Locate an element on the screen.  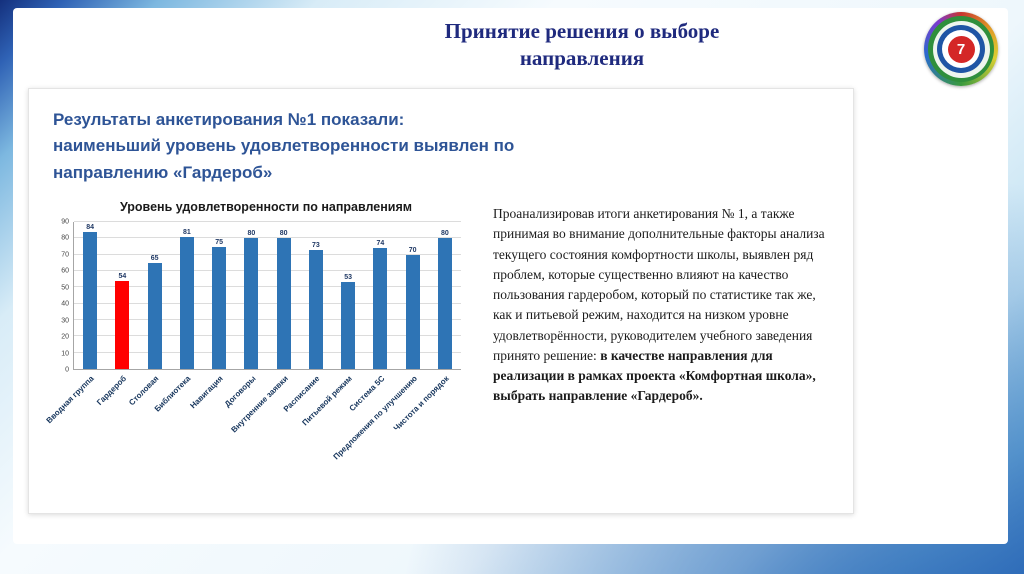
bar-column: 74 is located at coordinates (380, 296).